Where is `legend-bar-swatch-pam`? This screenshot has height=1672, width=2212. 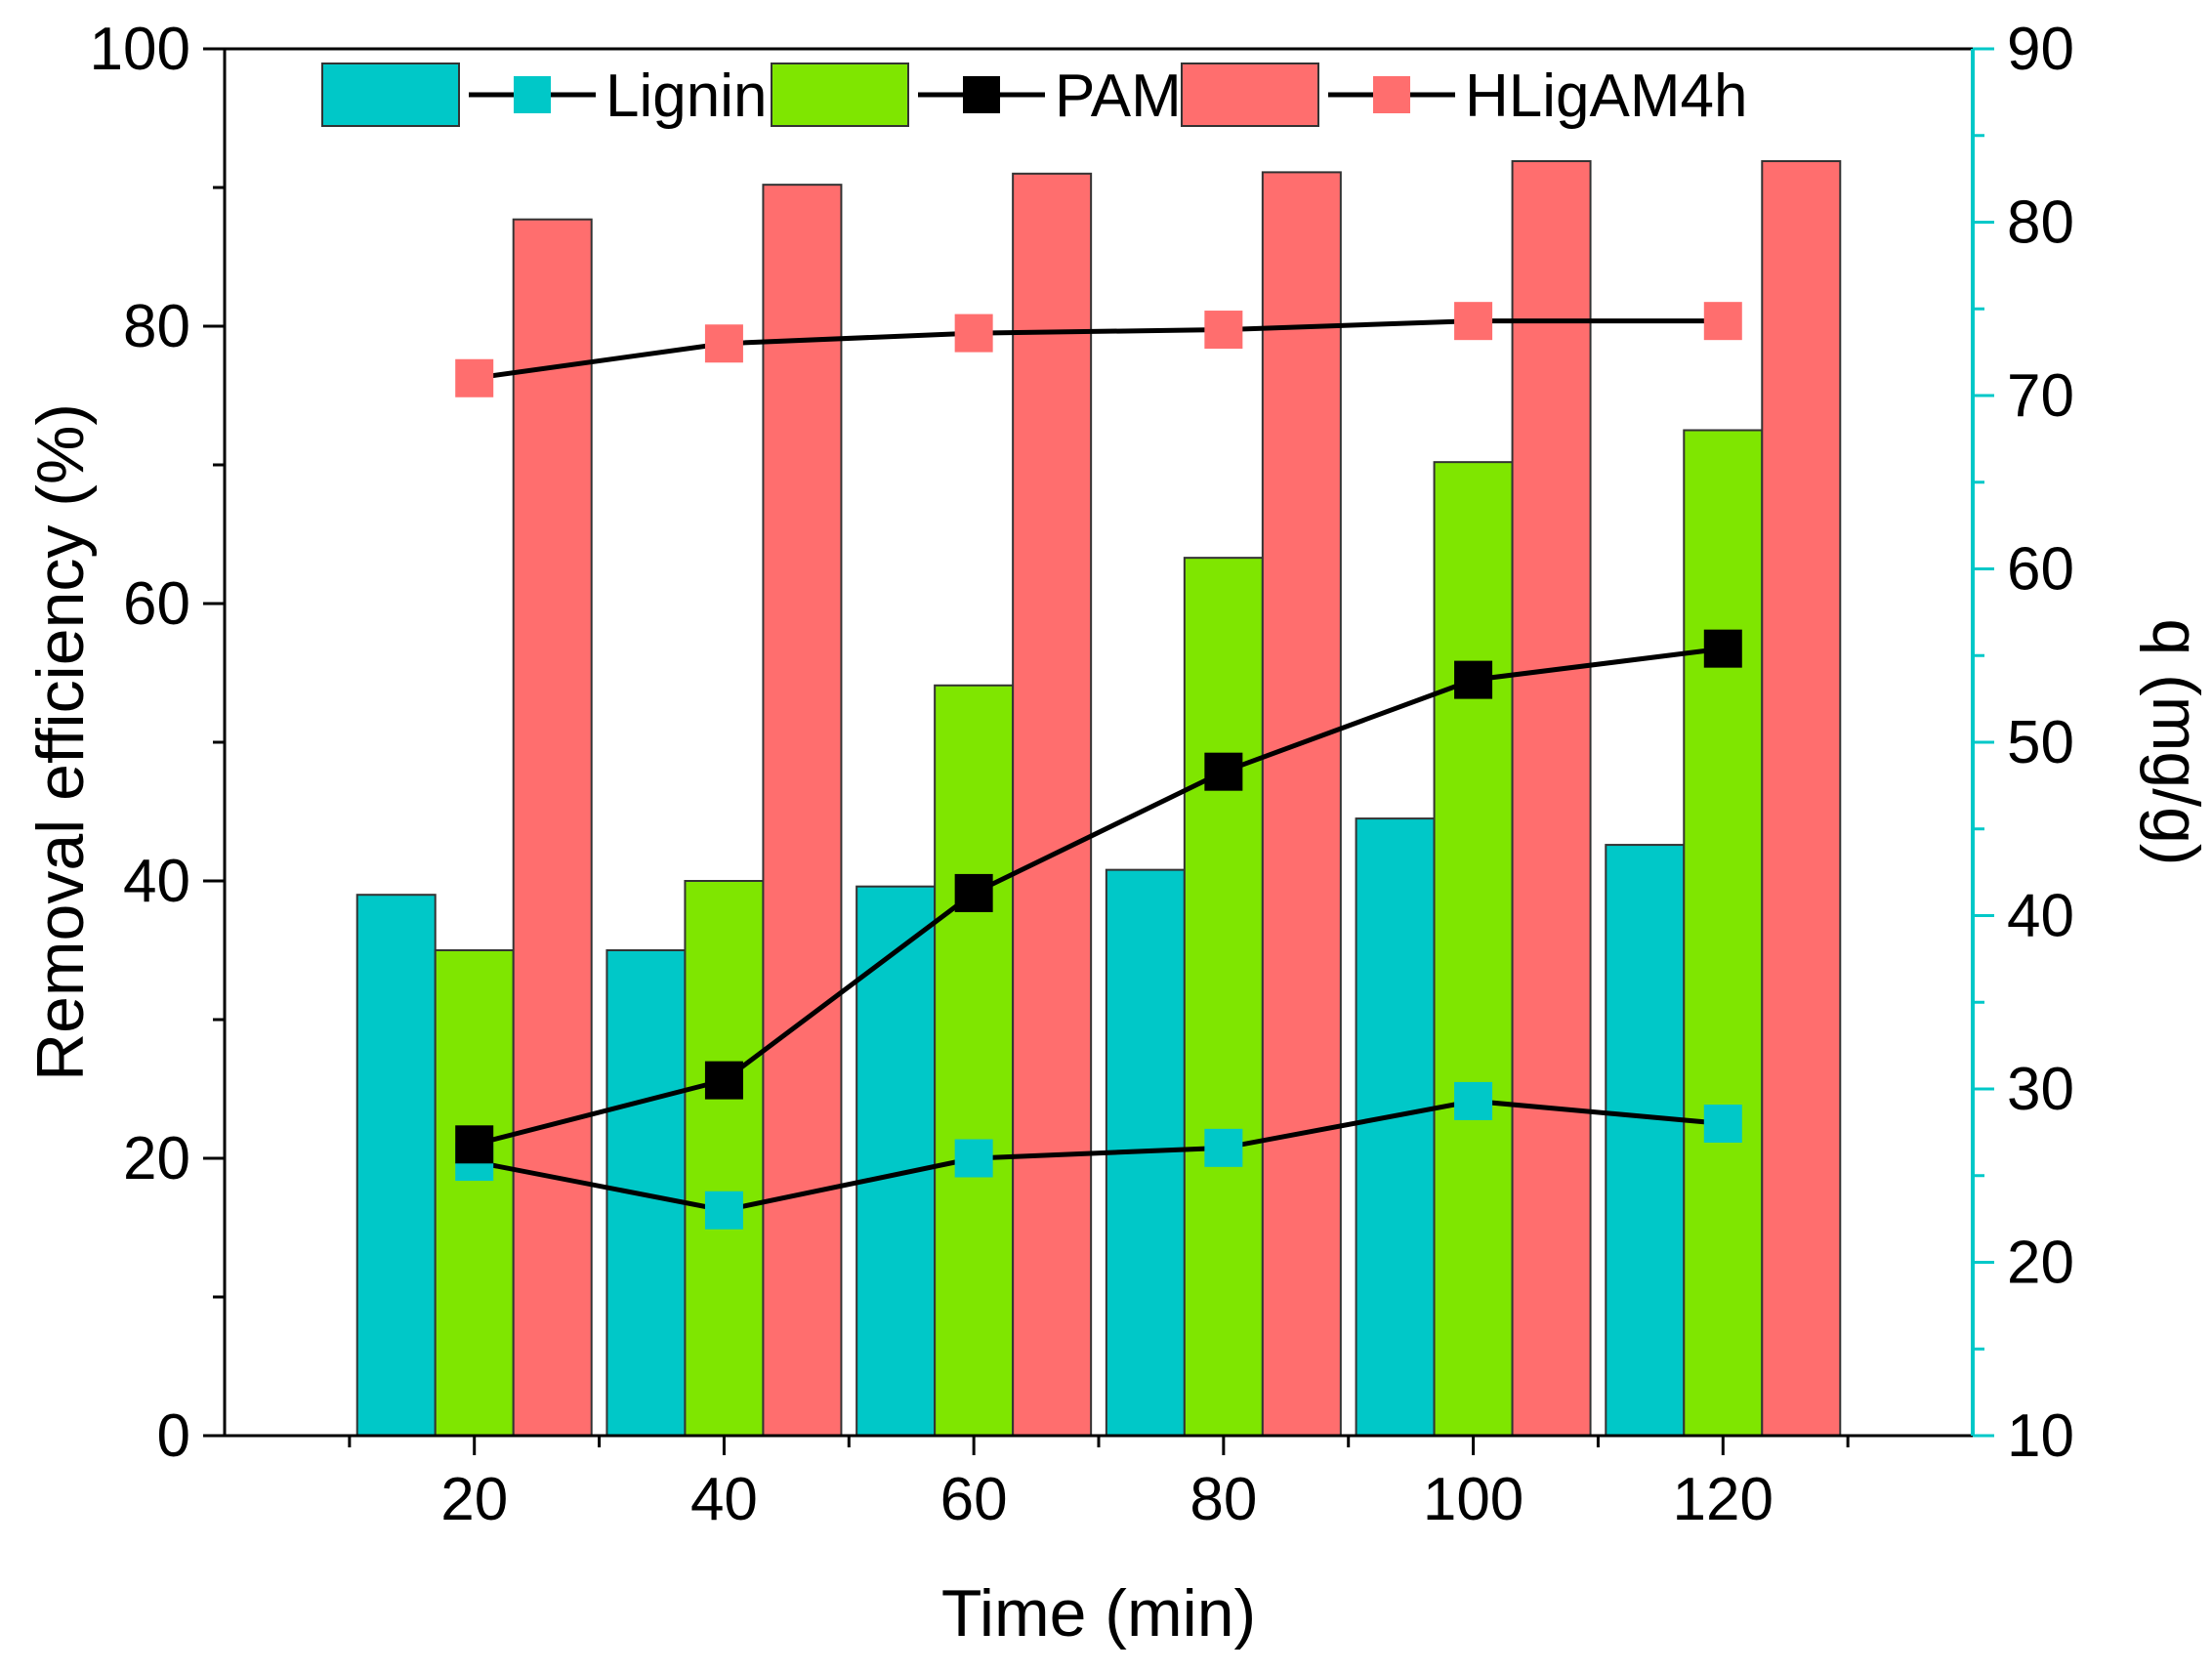
legend-bar-swatch-pam is located at coordinates (840, 95).